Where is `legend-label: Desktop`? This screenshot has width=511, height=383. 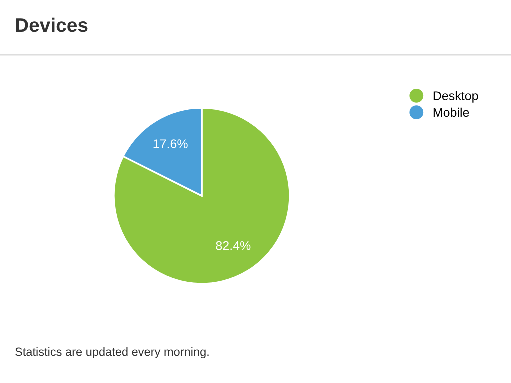
legend-label: Desktop is located at coordinates (456, 97).